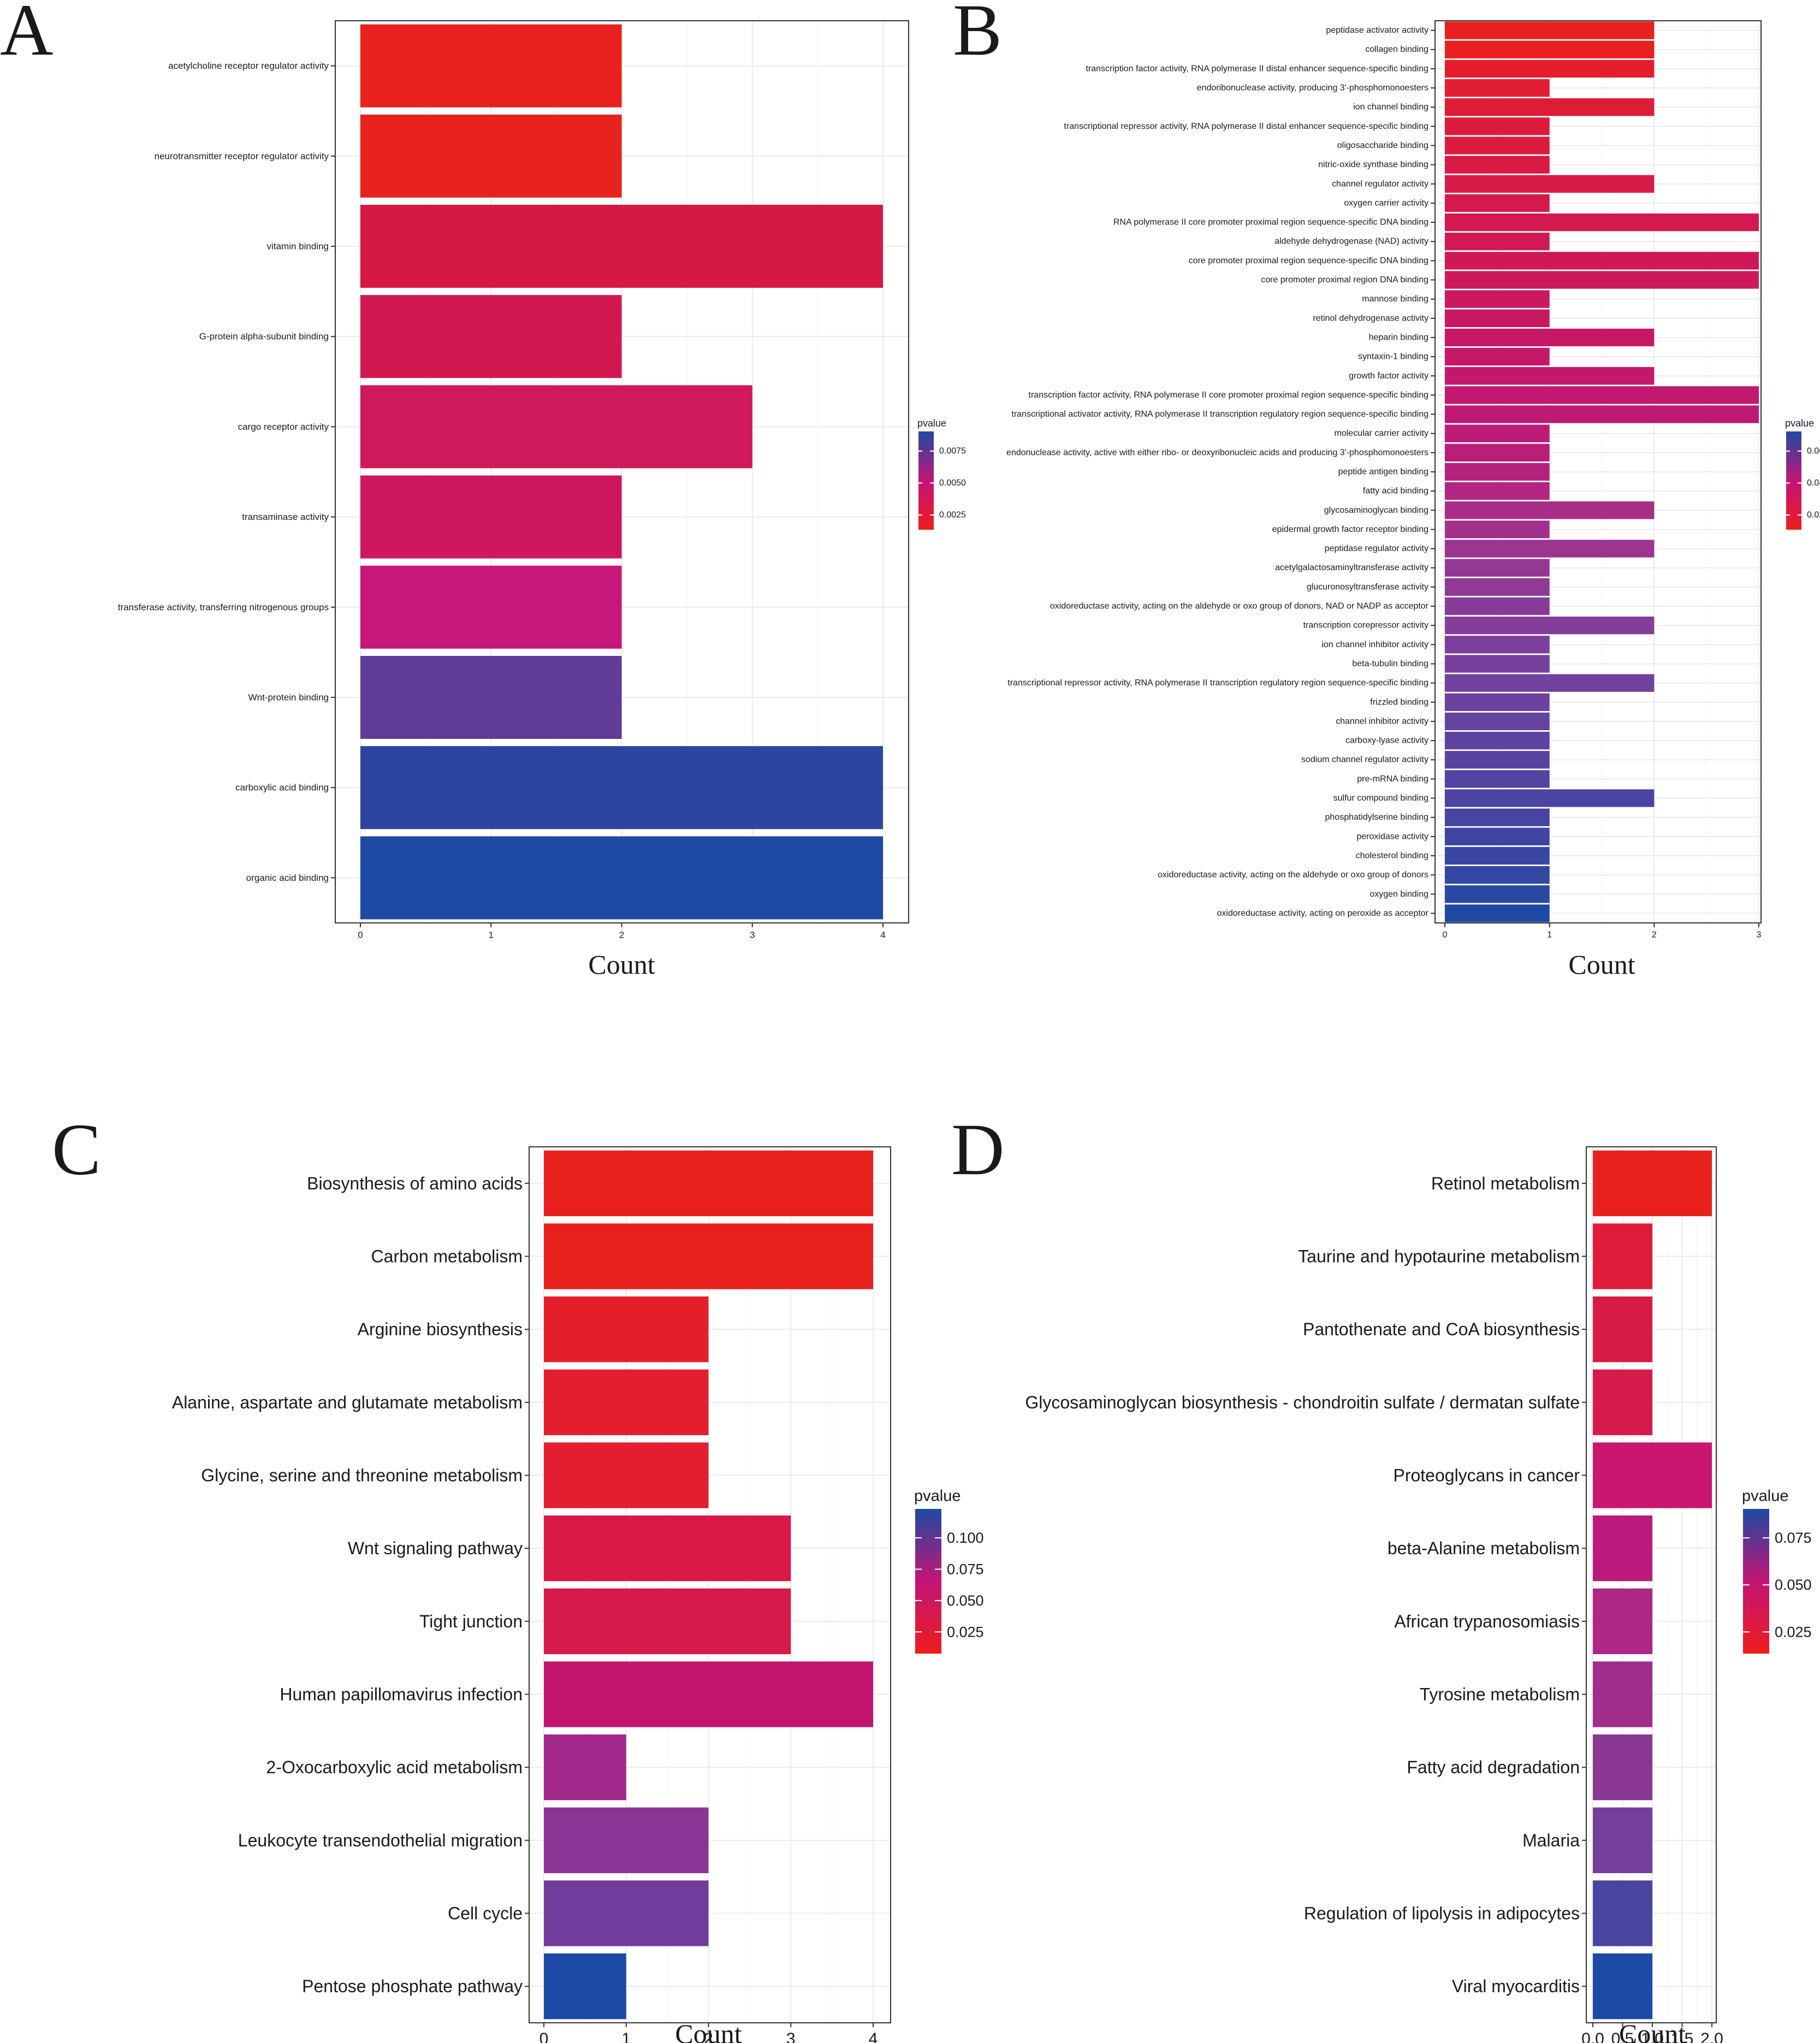  Describe the element at coordinates (882, 934) in the screenshot. I see `x-tick-label: 4` at that location.